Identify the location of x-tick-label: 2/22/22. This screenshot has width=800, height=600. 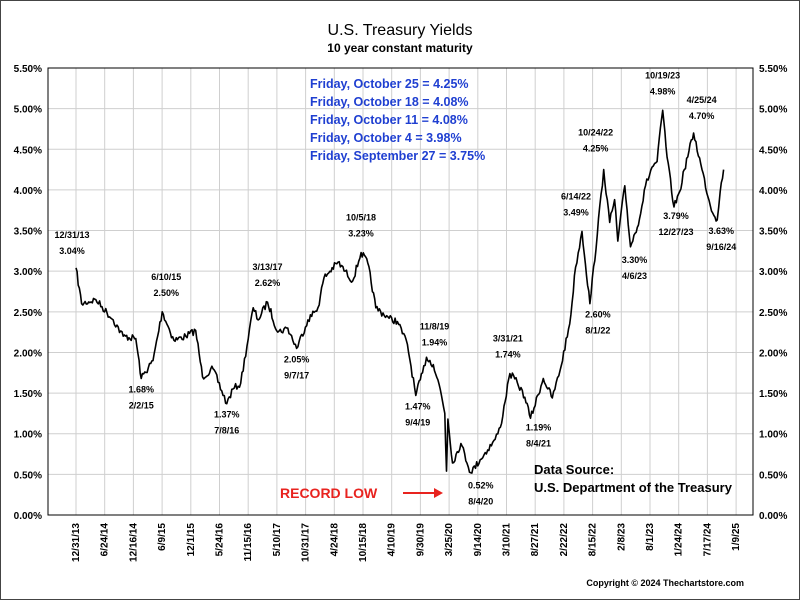
(564, 540).